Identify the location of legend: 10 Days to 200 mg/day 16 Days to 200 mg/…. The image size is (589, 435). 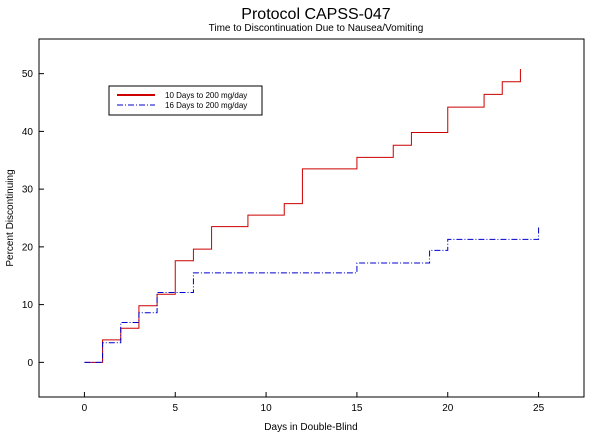
(185, 100).